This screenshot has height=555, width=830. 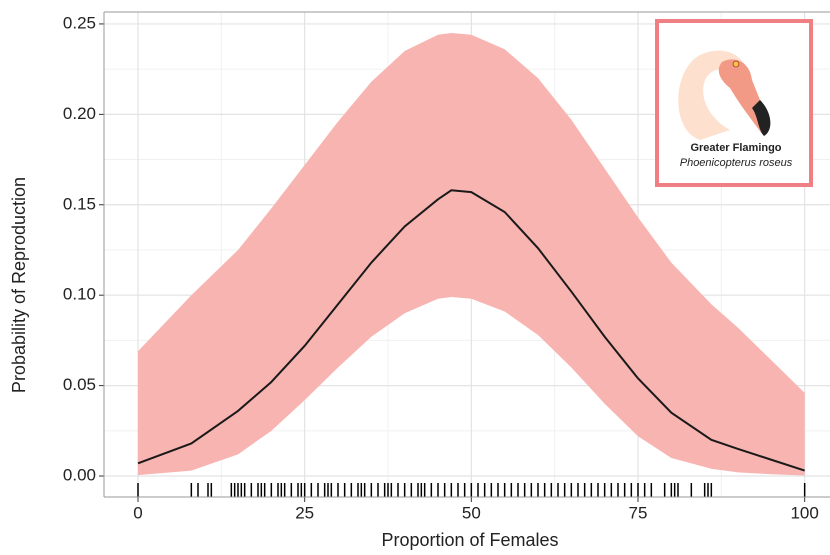 I want to click on flamingo-beak, so click(x=761, y=118).